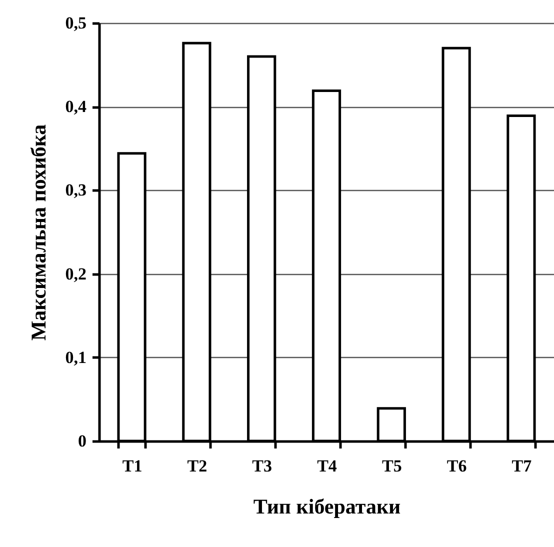  Describe the element at coordinates (456, 466) in the screenshot. I see `x-tick-label: T6` at that location.